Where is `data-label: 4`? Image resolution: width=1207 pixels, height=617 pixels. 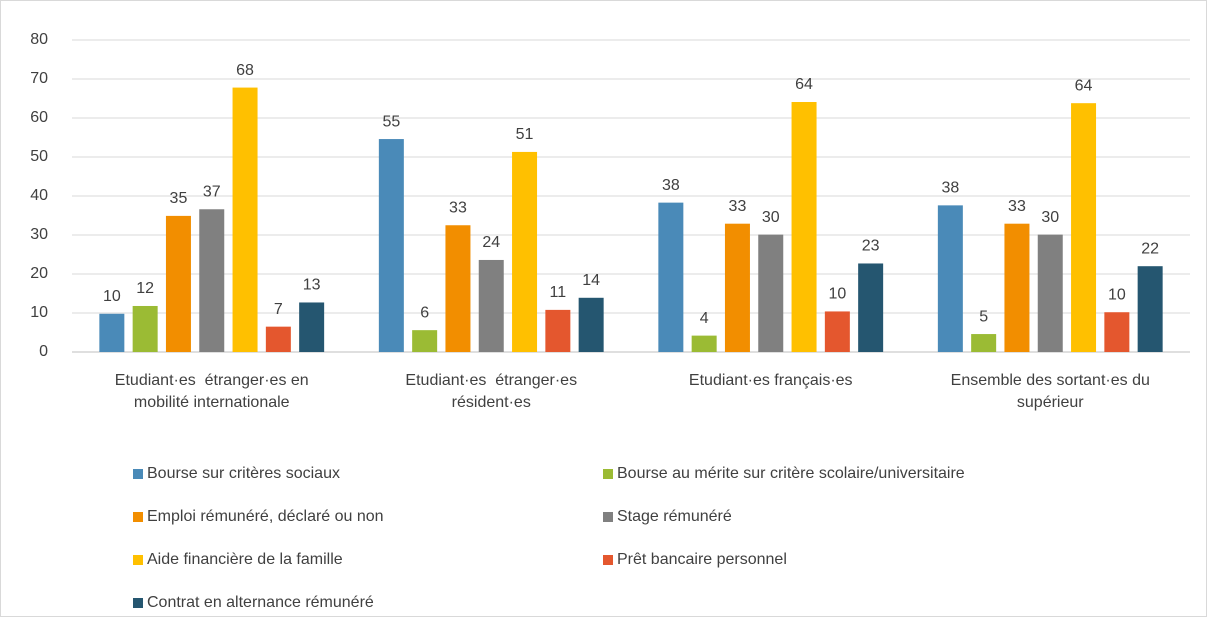 data-label: 4 is located at coordinates (704, 318).